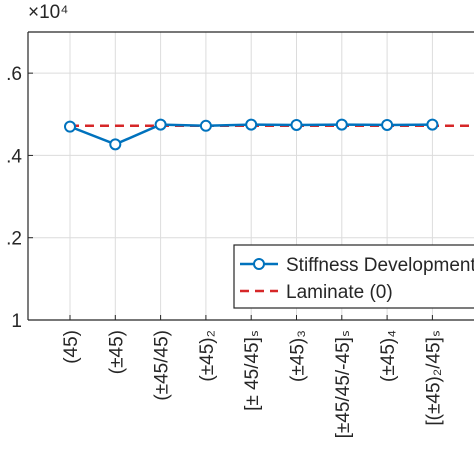 This screenshot has height=474, width=474. What do you see at coordinates (252, 370) in the screenshot?
I see `x-tick-label: [± 45/45]ₛ` at bounding box center [252, 370].